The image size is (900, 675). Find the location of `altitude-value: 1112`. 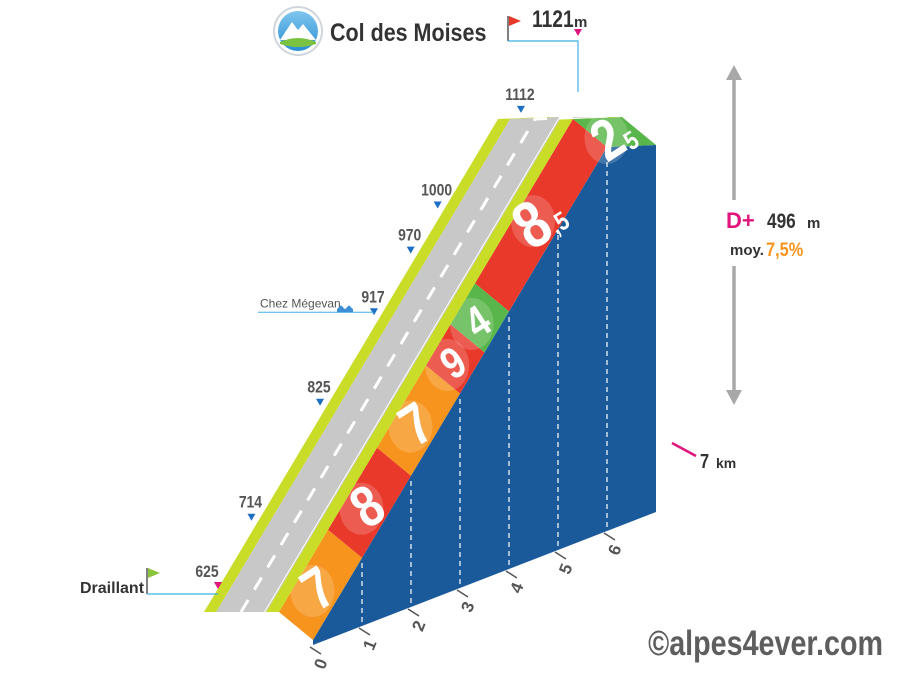

altitude-value: 1112 is located at coordinates (520, 95).